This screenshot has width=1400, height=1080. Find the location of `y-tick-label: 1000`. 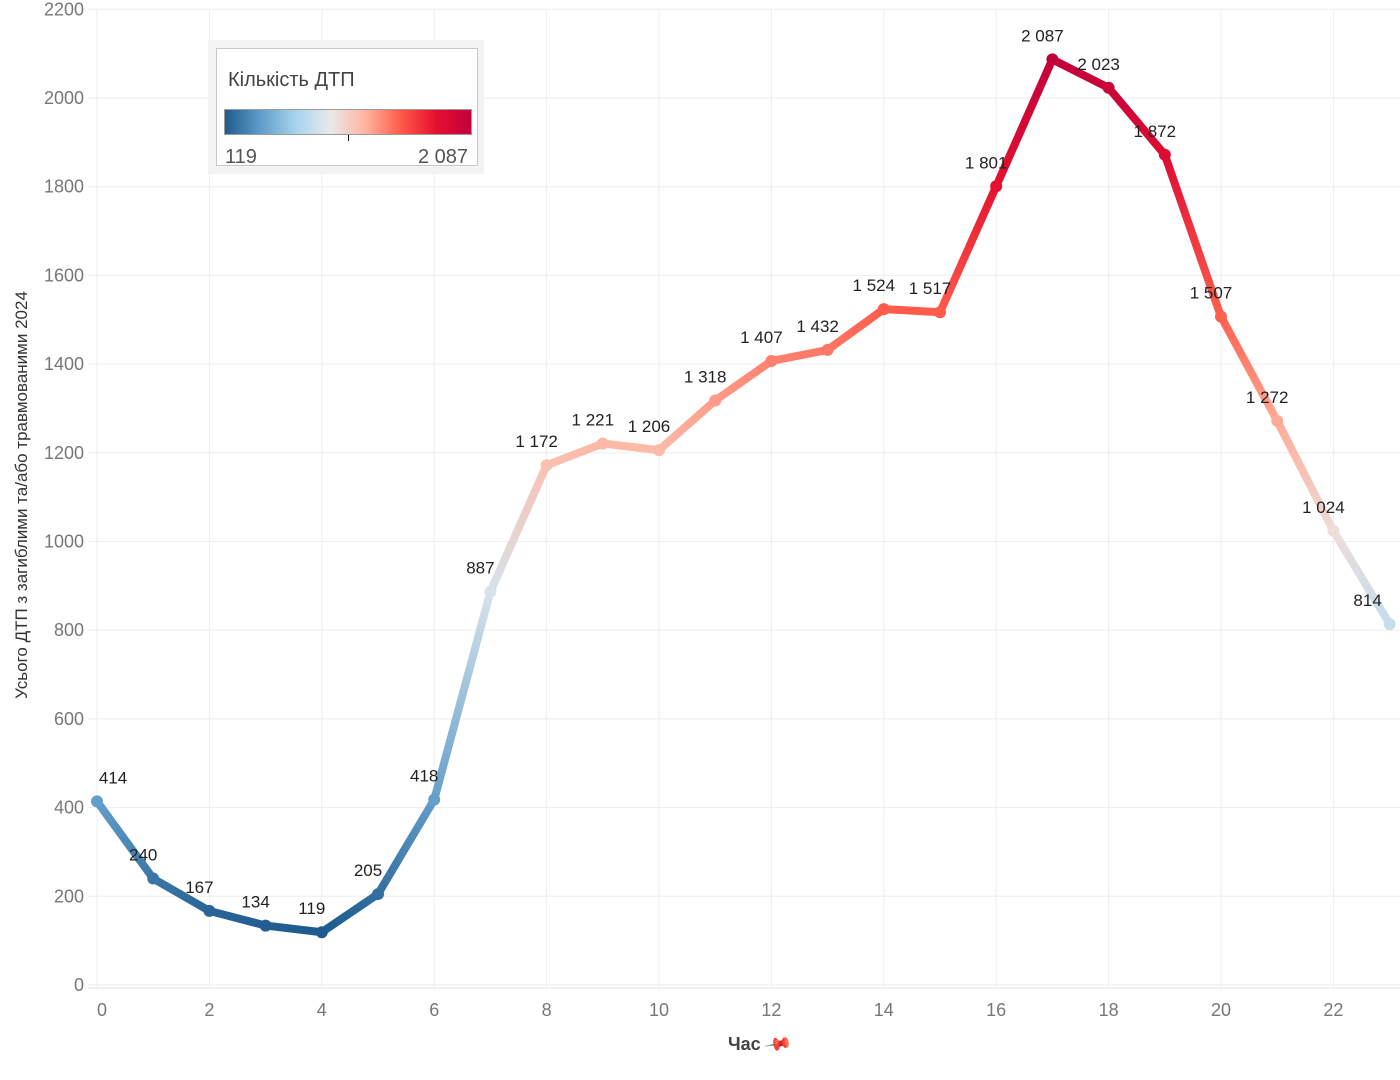

y-tick-label: 1000 is located at coordinates (64, 542).